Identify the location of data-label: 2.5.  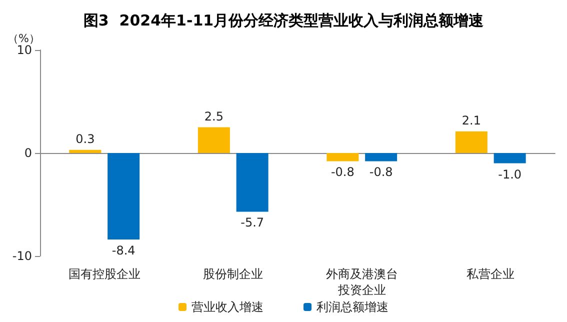
(214, 116).